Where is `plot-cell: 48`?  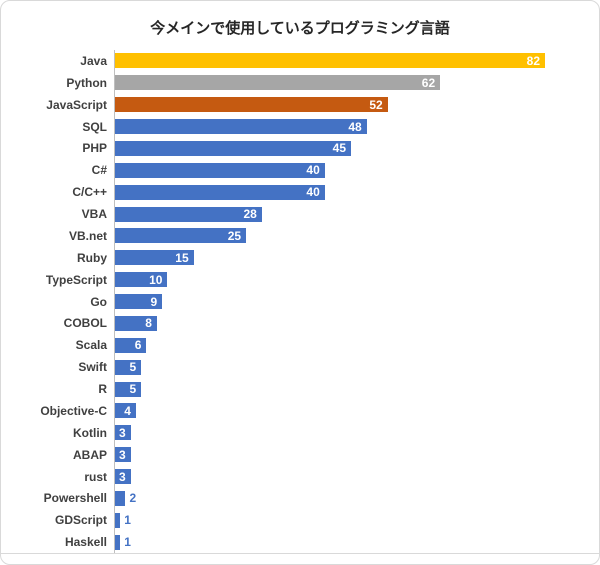
plot-cell: 48 is located at coordinates (350, 126).